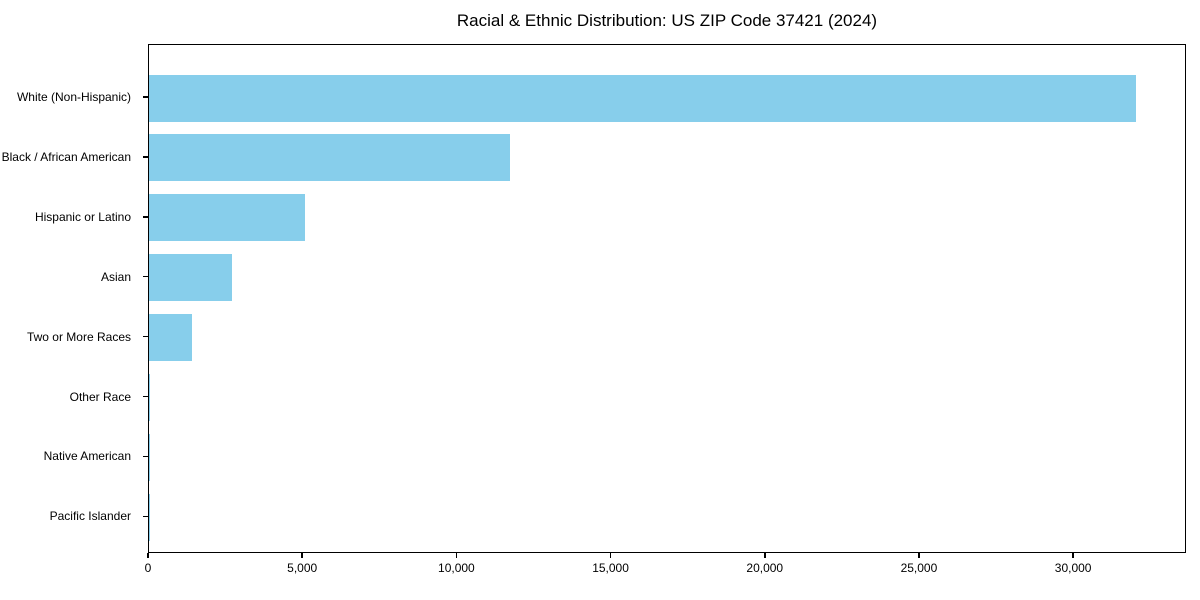 The height and width of the screenshot is (600, 1200). What do you see at coordinates (227, 218) in the screenshot?
I see `bar-hispanic-or-latino` at bounding box center [227, 218].